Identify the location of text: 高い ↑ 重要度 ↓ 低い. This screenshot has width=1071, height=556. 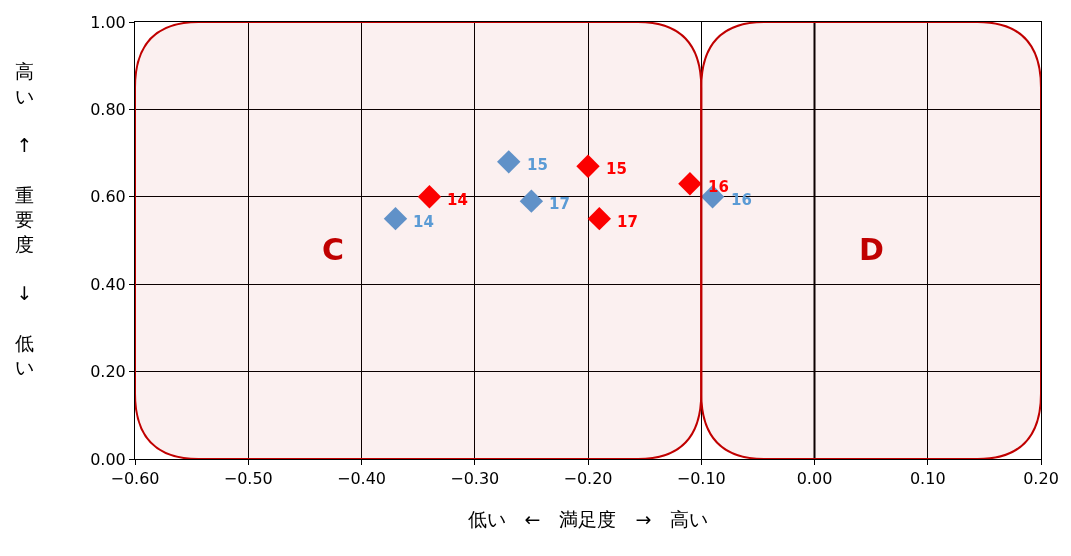
(24, 219).